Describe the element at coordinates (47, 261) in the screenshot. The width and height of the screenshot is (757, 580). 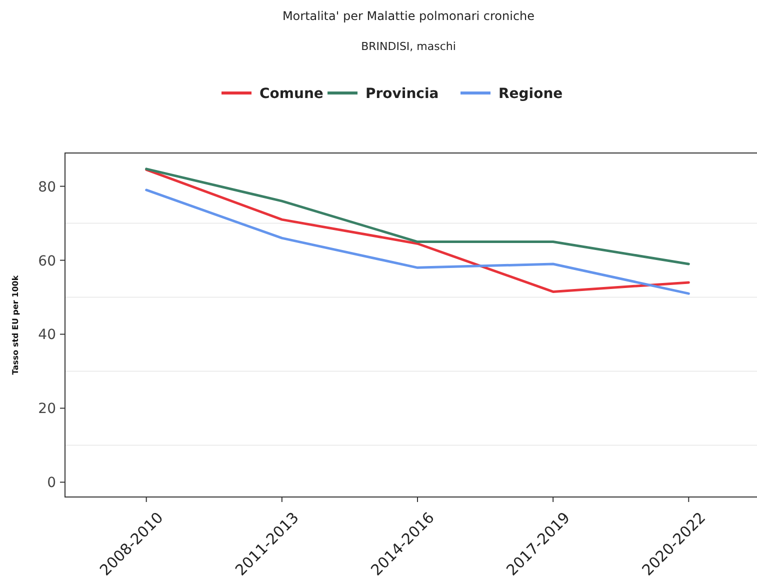
I see `y-tick-label: 60` at that location.